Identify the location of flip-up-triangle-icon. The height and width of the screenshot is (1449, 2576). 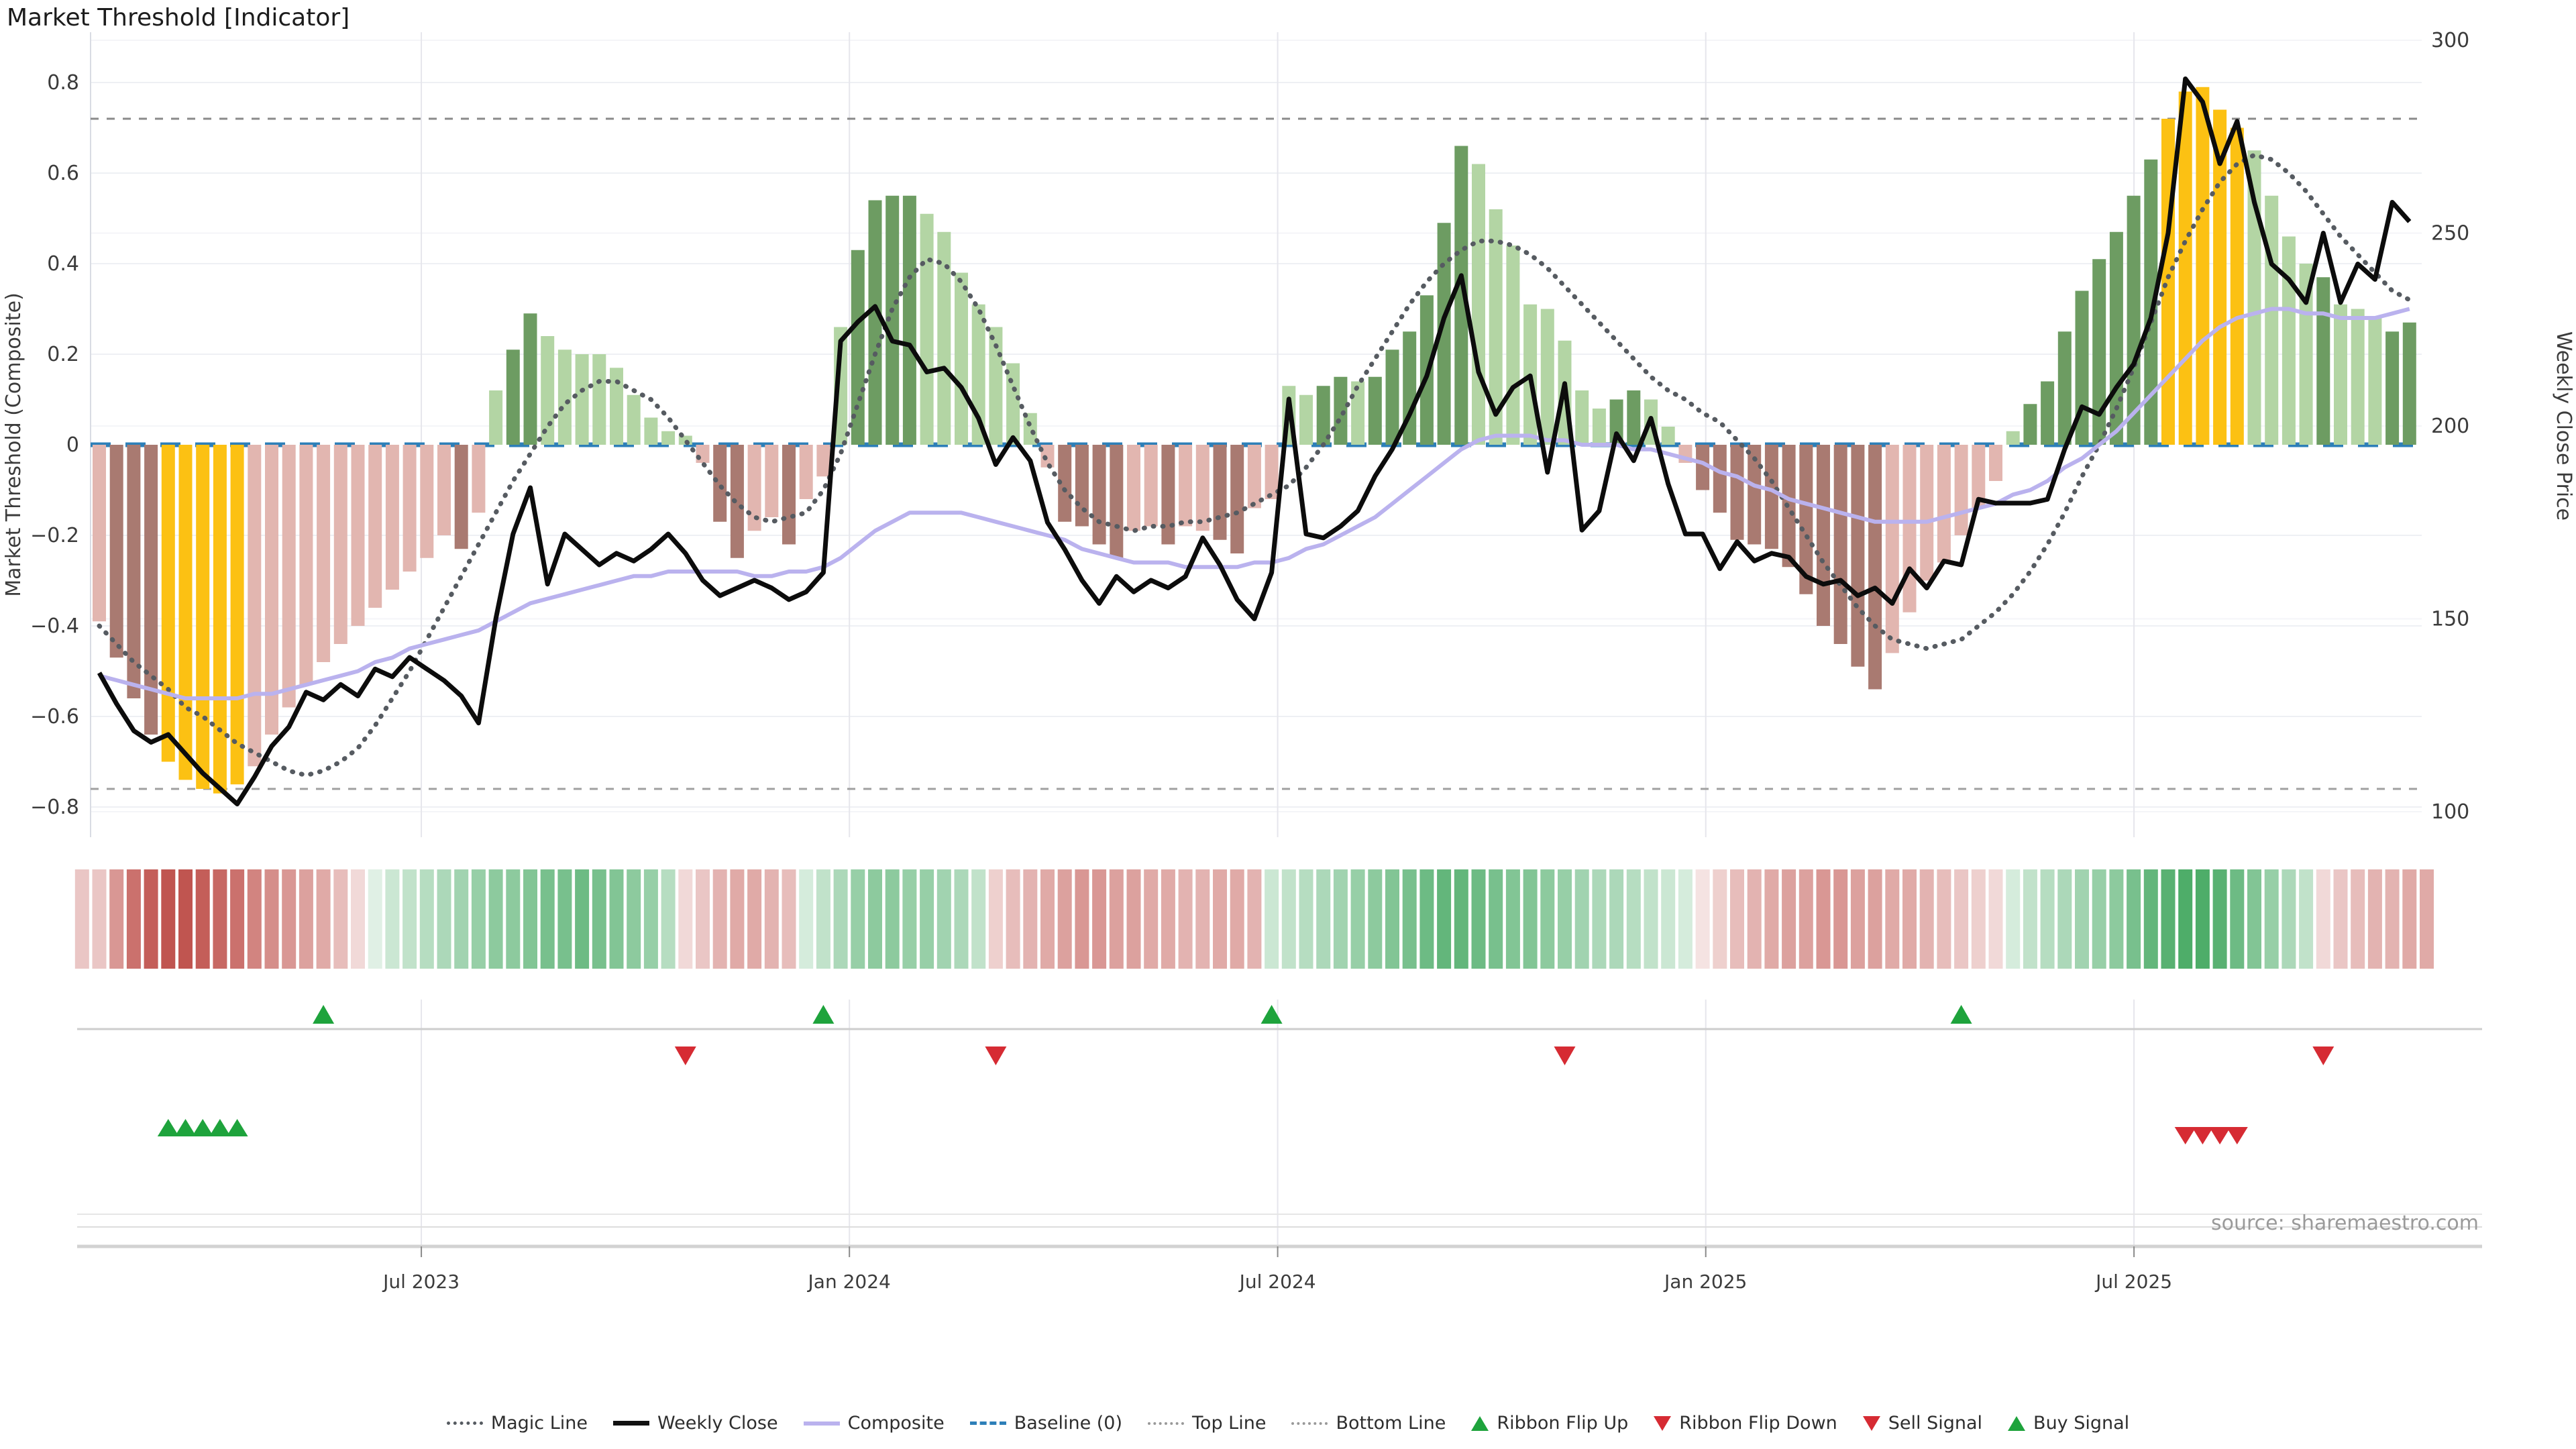
(1480, 1423).